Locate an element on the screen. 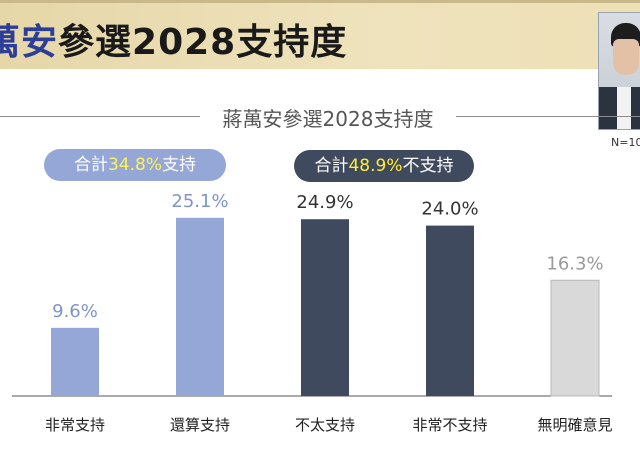  sample-size-note: N=10 is located at coordinates (625, 142).